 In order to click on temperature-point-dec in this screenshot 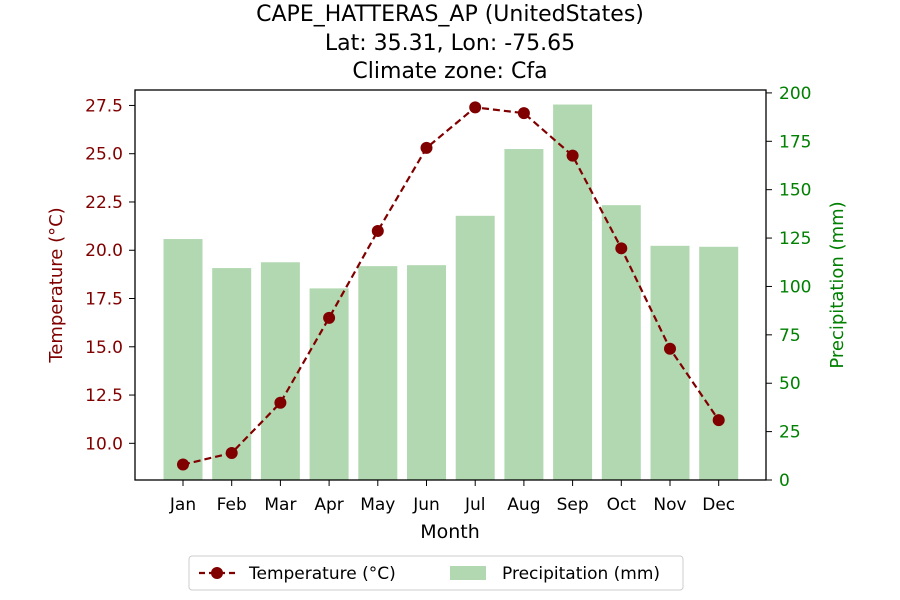, I will do `click(718, 420)`.